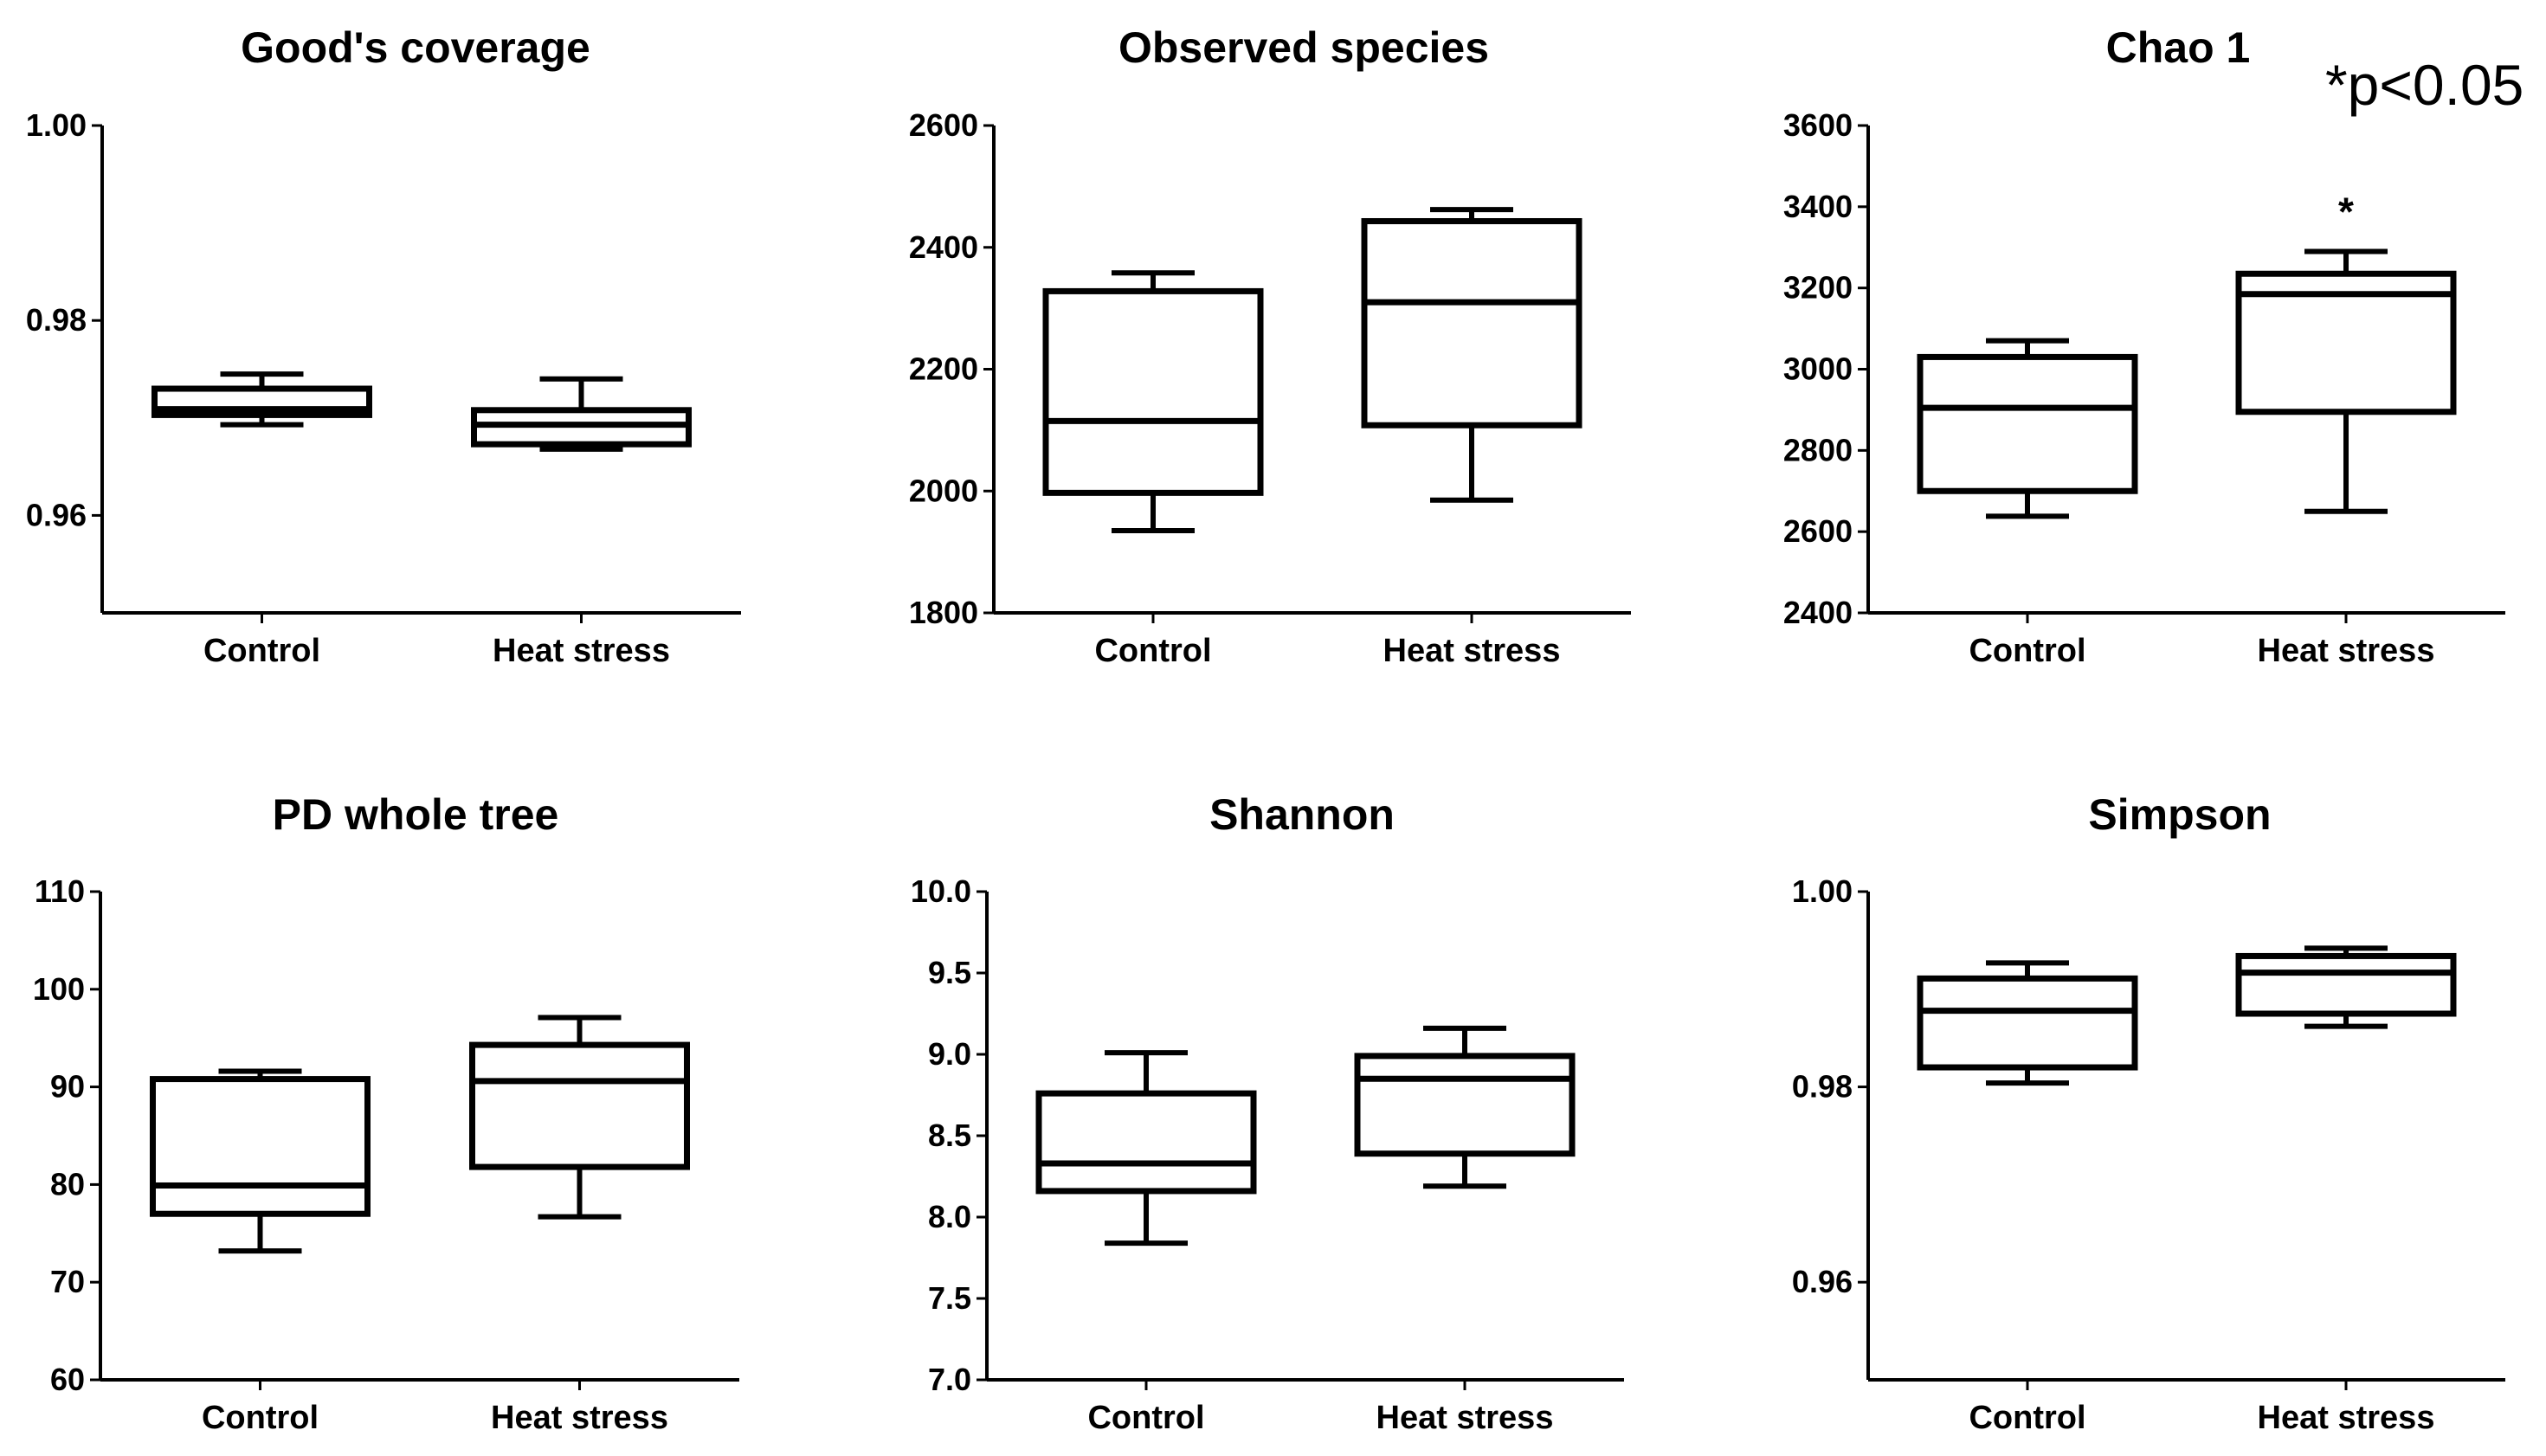 The image size is (2546, 1456). Describe the element at coordinates (2179, 814) in the screenshot. I see `chart-title: Simpson` at that location.